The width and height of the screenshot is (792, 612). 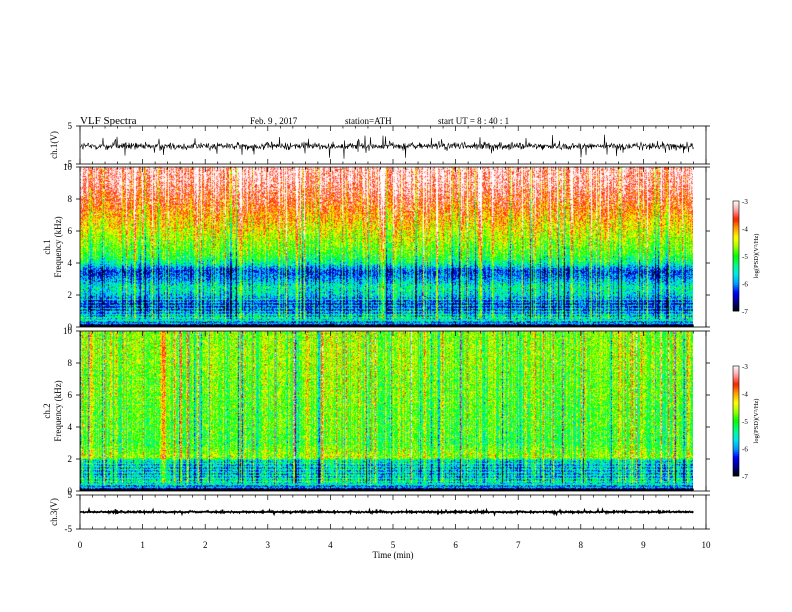 I want to click on y-tick-label: 10, so click(x=68, y=331).